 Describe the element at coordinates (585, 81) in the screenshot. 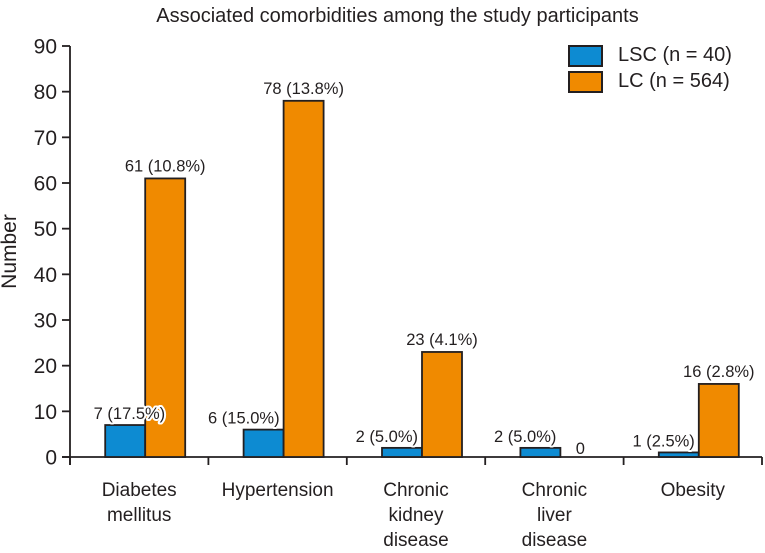

I see `legend-swatch-lc` at that location.